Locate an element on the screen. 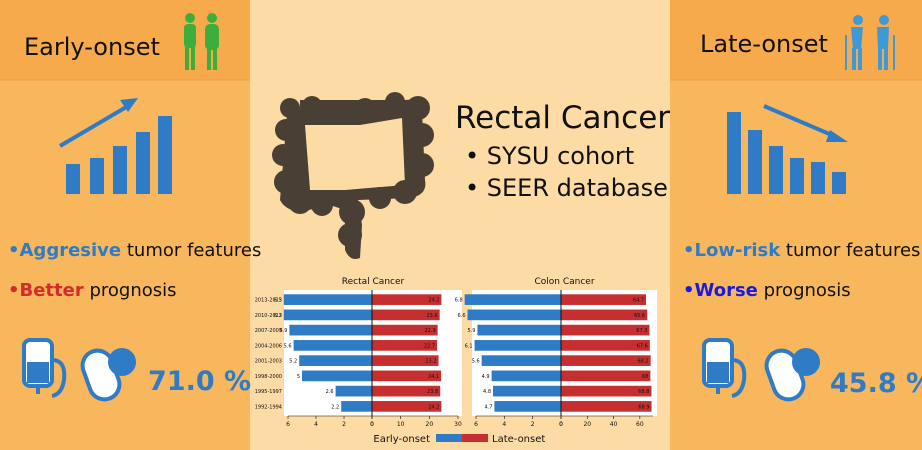 This screenshot has width=922, height=450. x-tick-label: 6 is located at coordinates (476, 424).